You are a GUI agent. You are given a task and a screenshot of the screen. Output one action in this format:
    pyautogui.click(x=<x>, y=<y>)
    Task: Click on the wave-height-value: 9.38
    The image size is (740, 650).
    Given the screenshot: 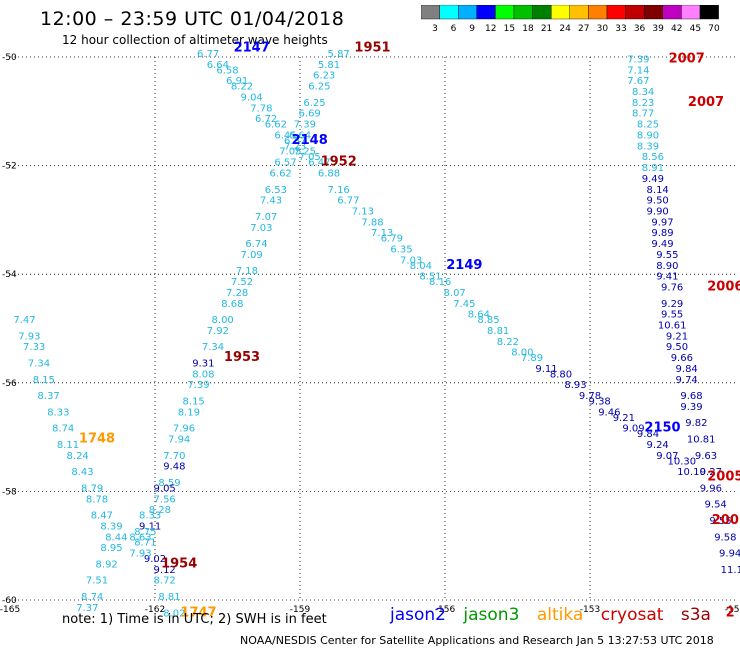 What is the action you would take?
    pyautogui.click(x=600, y=402)
    